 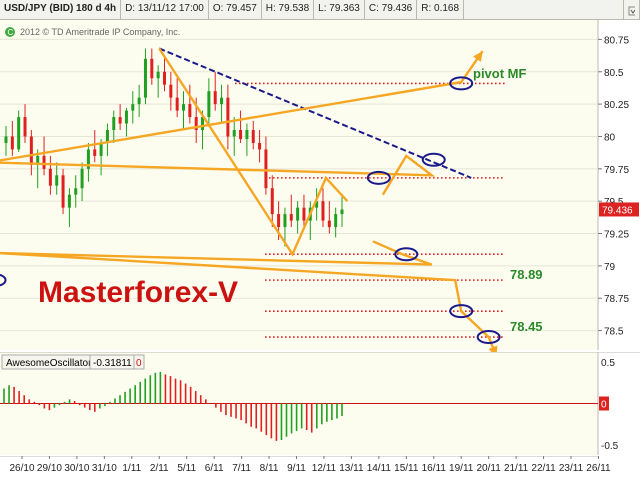 What do you see at coordinates (61, 9) in the screenshot?
I see `symbol-label: USD/JPY (BID) 180 d 4h` at bounding box center [61, 9].